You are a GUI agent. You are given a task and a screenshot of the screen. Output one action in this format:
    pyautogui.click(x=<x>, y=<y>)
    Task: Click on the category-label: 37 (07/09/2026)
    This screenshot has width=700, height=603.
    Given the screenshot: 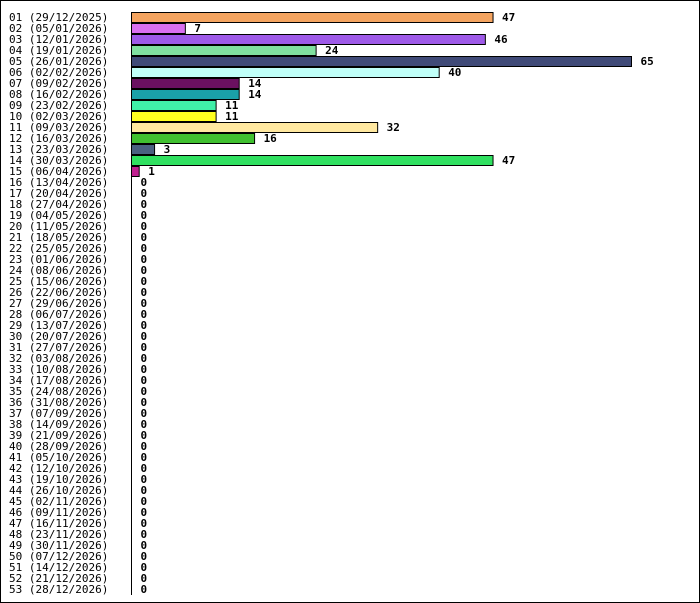 What is the action you would take?
    pyautogui.click(x=58, y=413)
    